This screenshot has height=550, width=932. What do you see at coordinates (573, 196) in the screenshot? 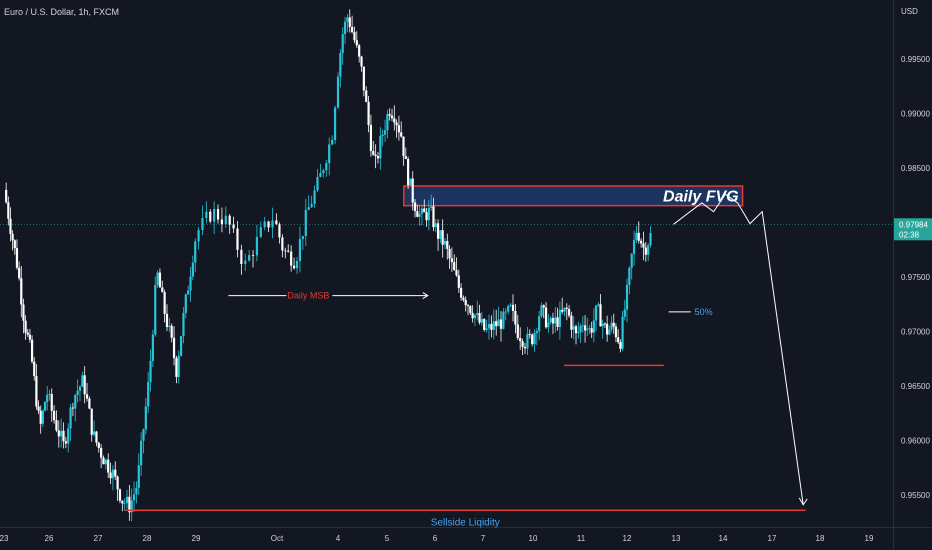
I see `daily-fvg-zone` at bounding box center [573, 196].